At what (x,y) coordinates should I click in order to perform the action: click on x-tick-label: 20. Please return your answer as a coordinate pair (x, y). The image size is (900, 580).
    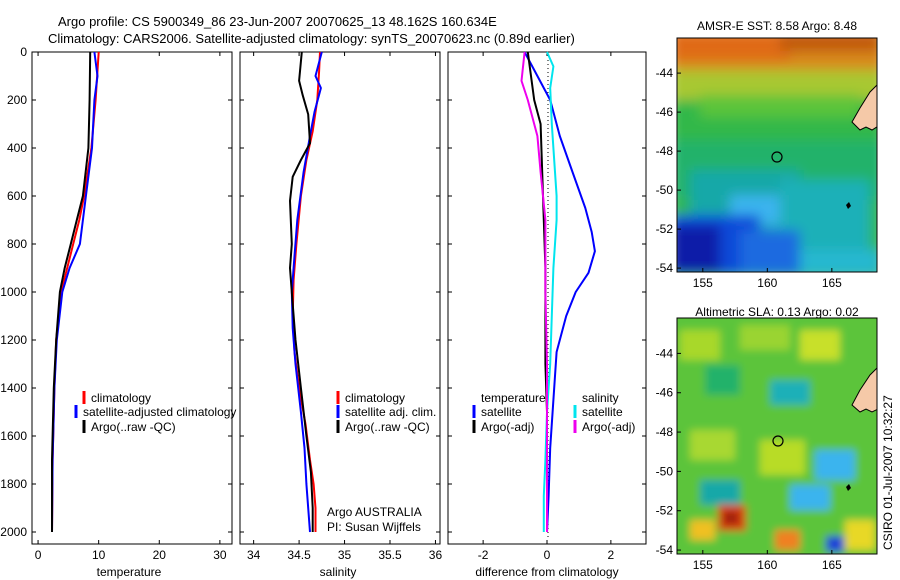
    Looking at the image, I should click on (160, 555).